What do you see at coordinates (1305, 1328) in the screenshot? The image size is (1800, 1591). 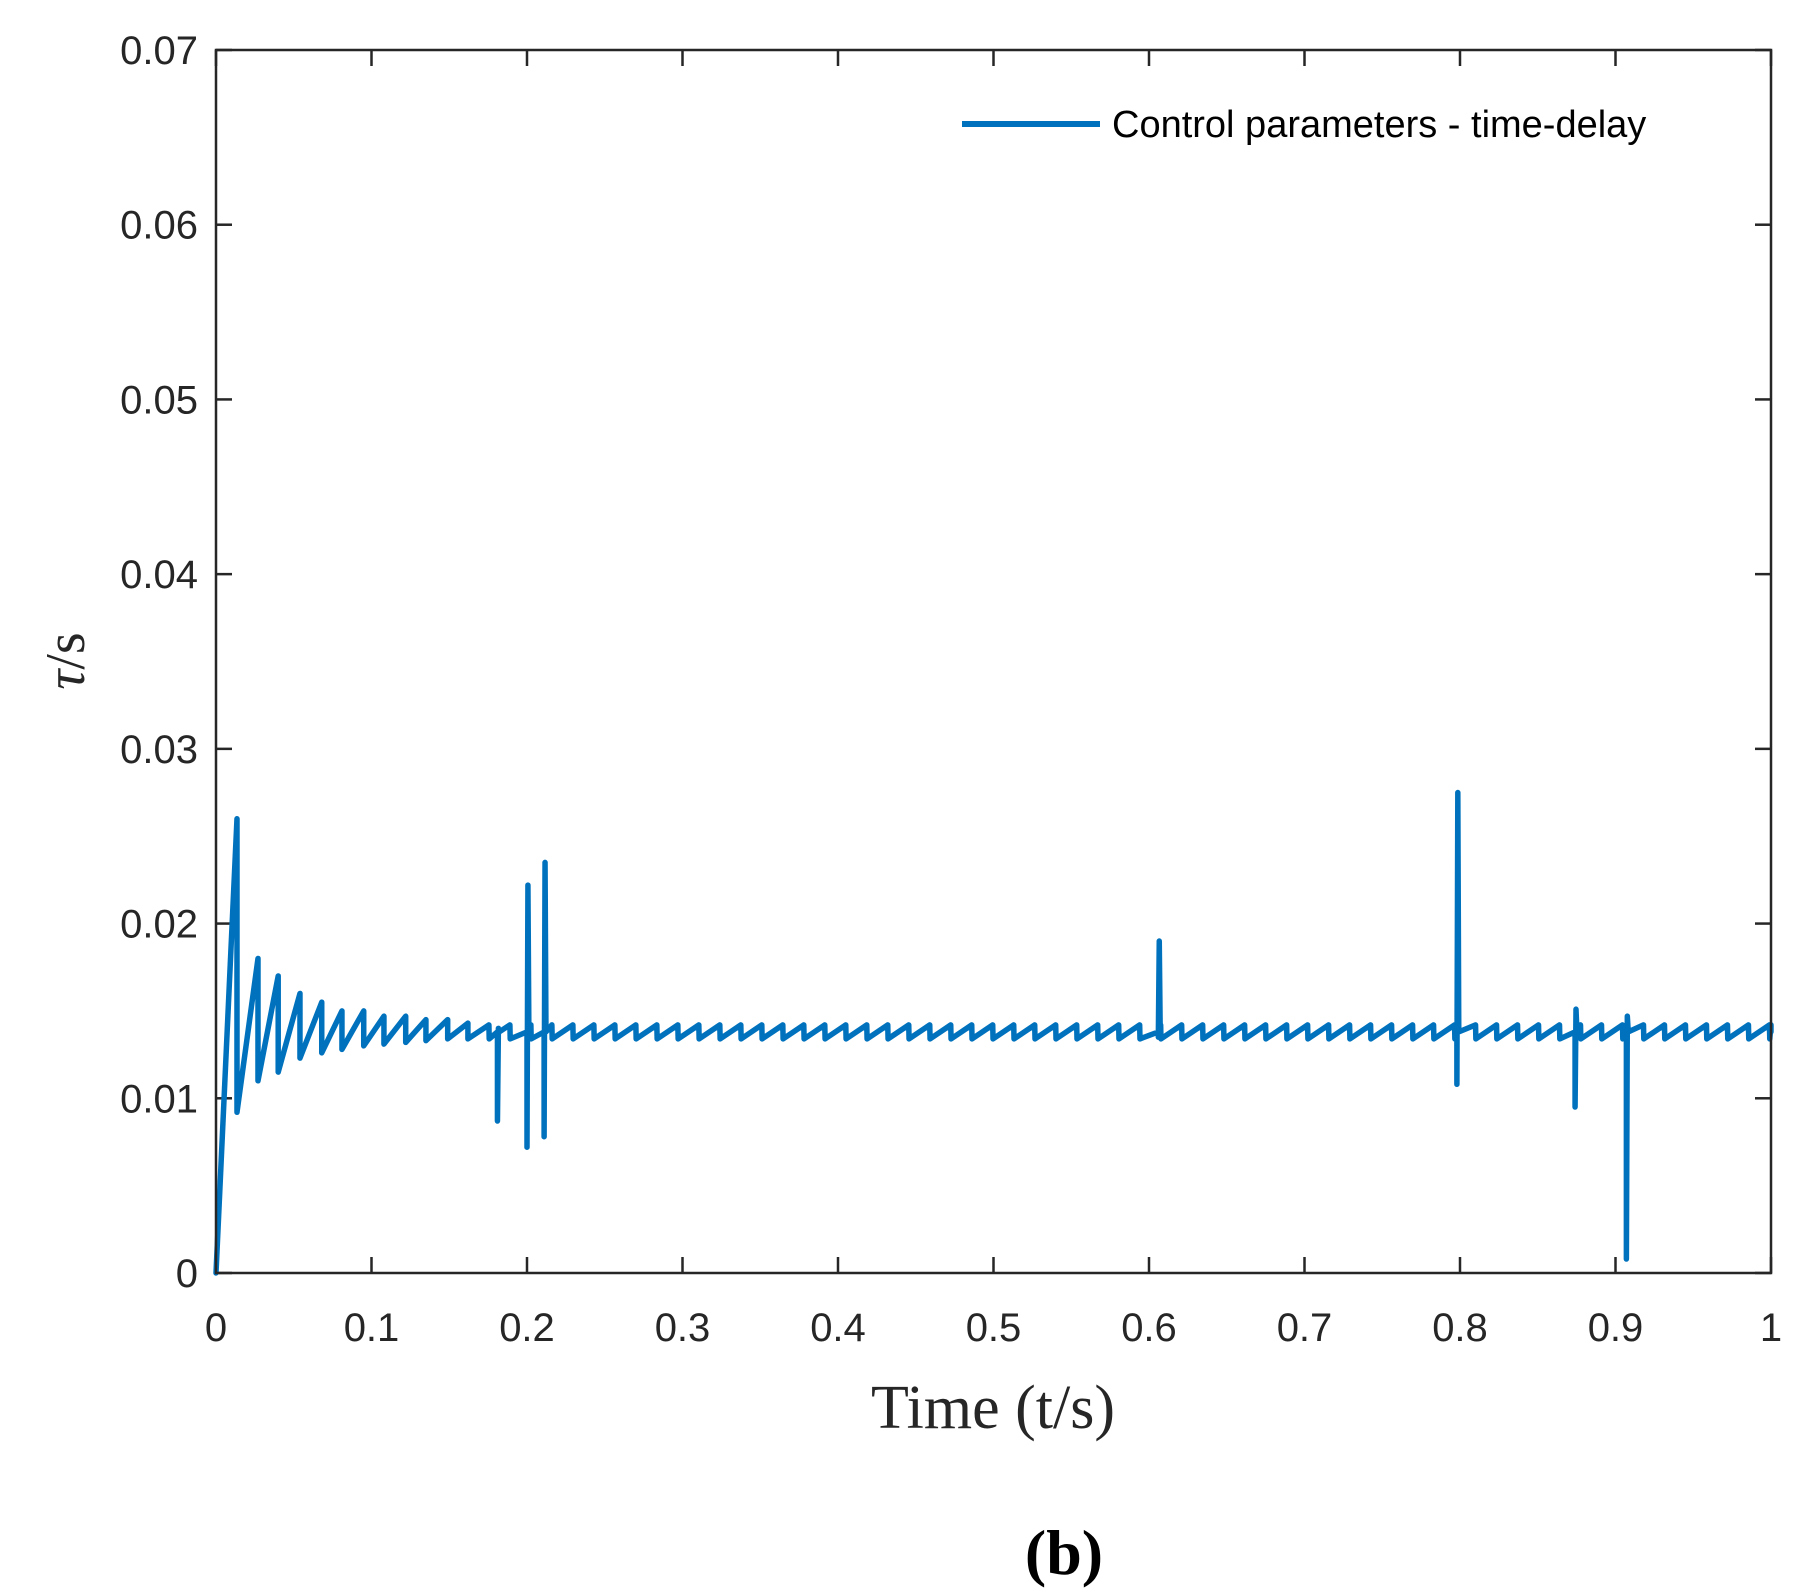 I see `x-tick-label-7: 0.7` at bounding box center [1305, 1328].